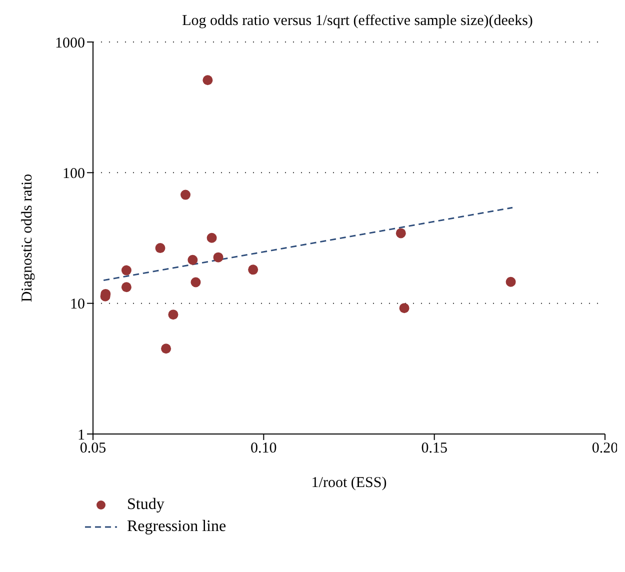  Describe the element at coordinates (93, 448) in the screenshot. I see `x-tick-label: 0.05` at that location.